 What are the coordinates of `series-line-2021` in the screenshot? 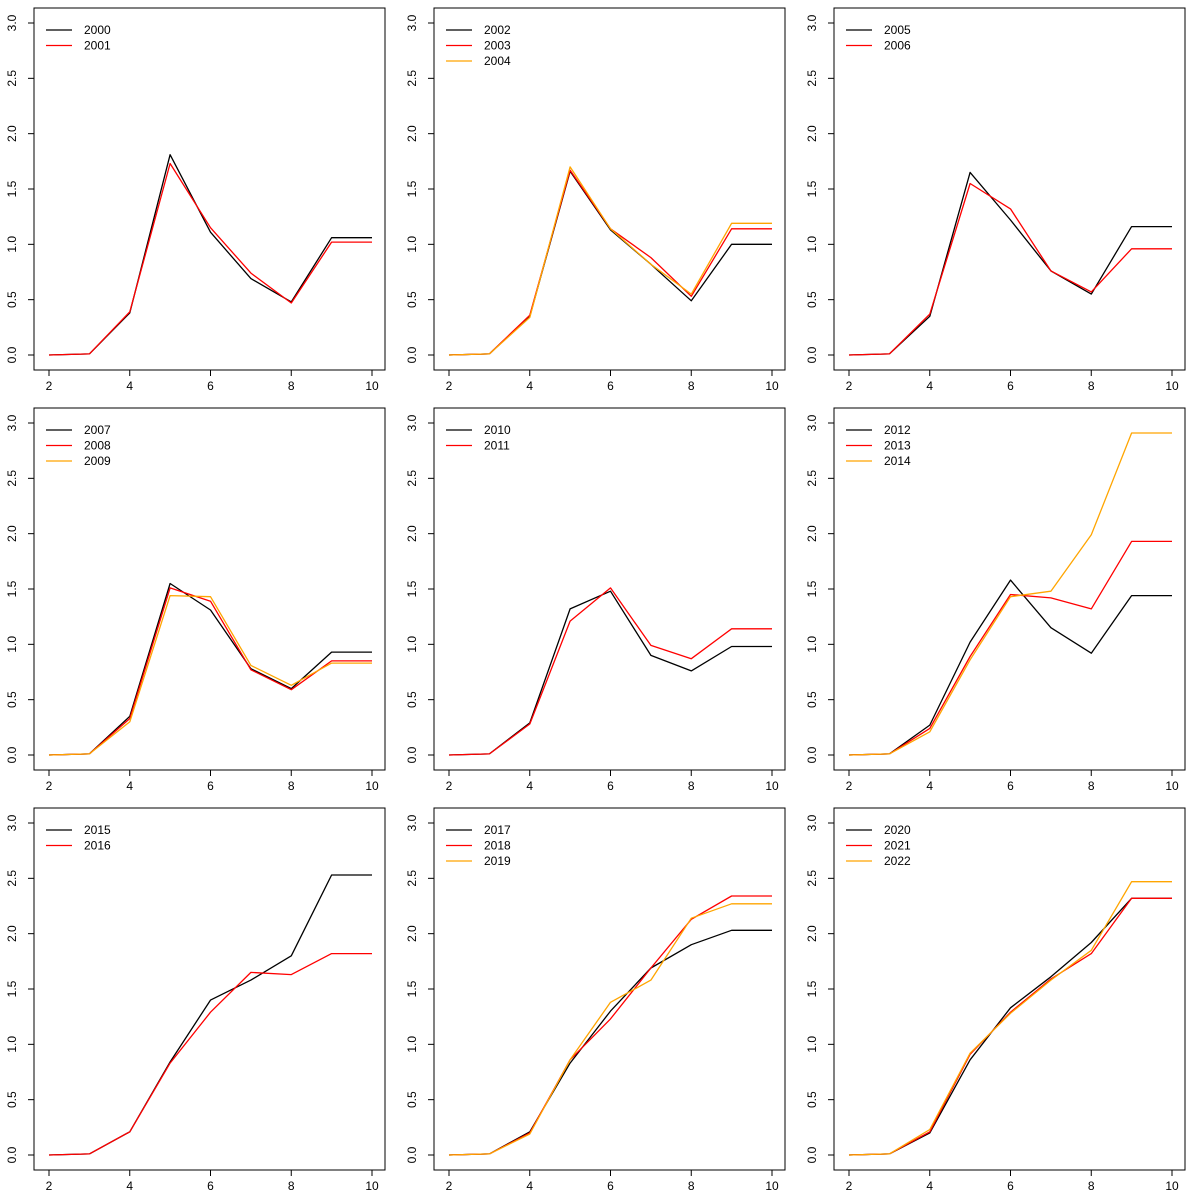 It's located at (1010, 1026).